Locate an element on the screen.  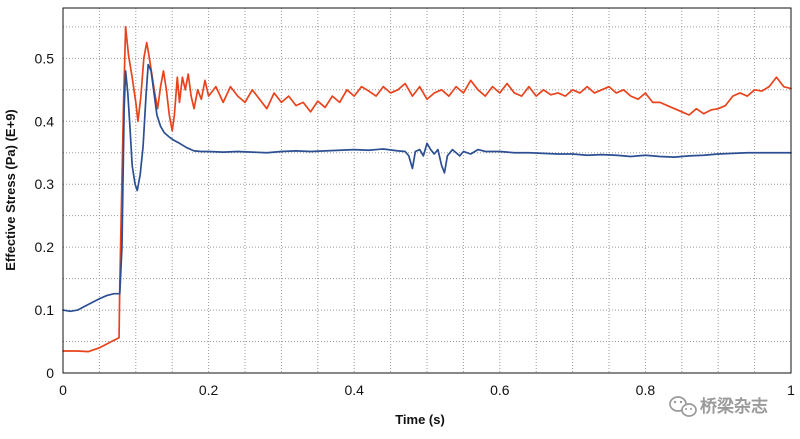
y-tick-label-2: 0.2 is located at coordinates (45, 247).